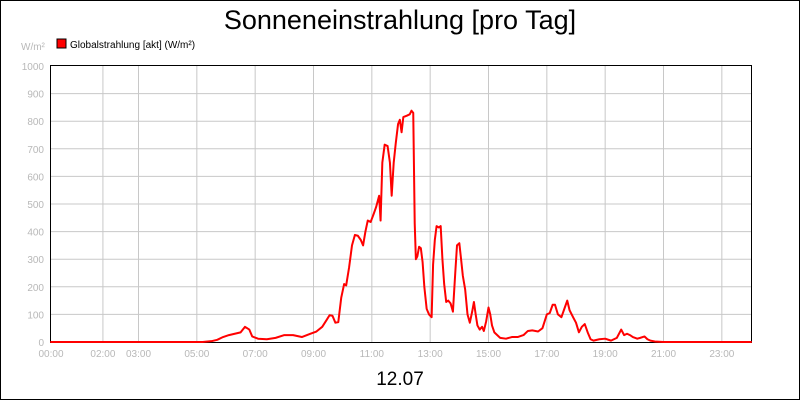  What do you see at coordinates (61, 43) in the screenshot?
I see `legend-swatch` at bounding box center [61, 43].